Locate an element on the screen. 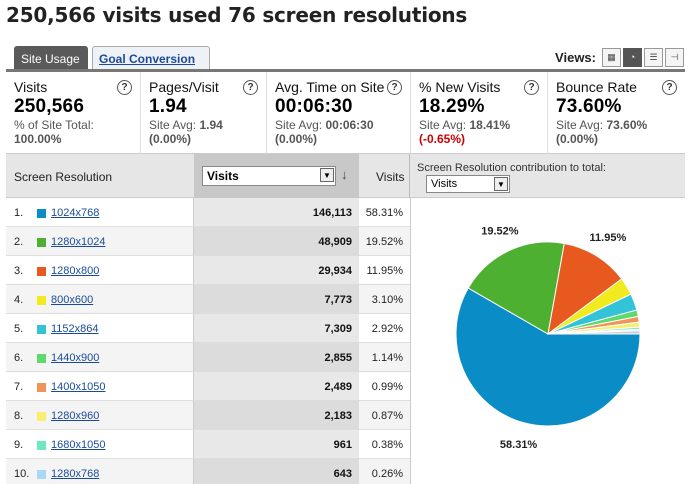 The height and width of the screenshot is (484, 690). site-avg-value: 1.94 is located at coordinates (211, 125).